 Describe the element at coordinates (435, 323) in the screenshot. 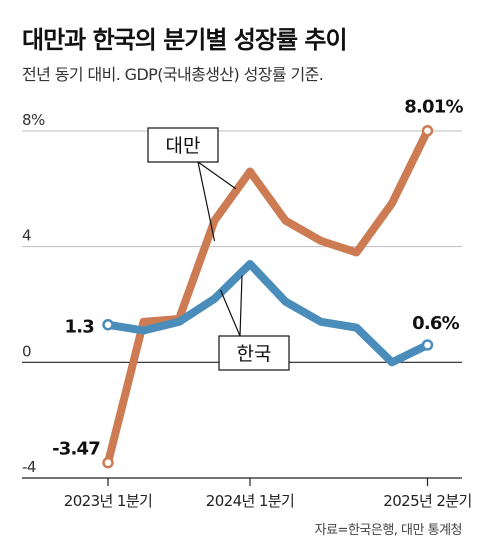

I see `data-label: 0.6%` at that location.